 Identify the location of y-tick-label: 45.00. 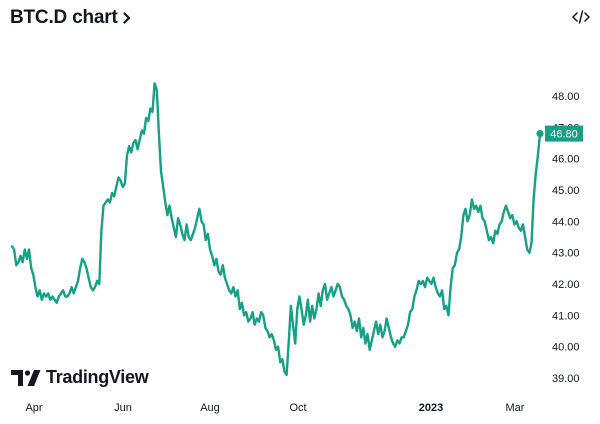
(566, 191).